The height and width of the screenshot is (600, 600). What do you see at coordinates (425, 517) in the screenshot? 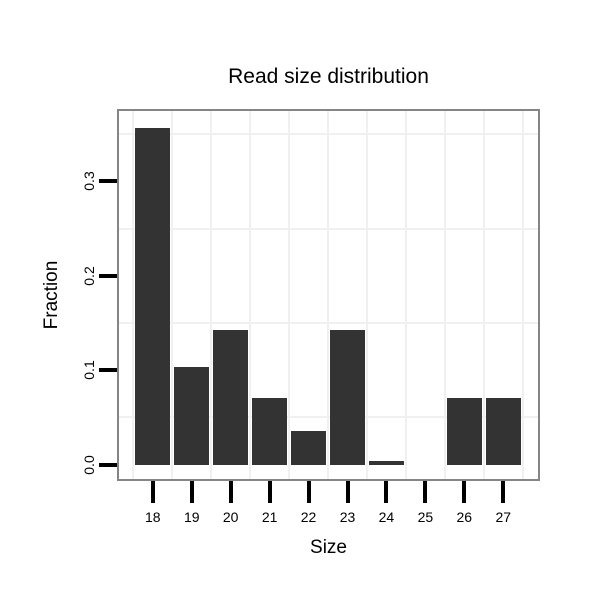
I see `x-tick-label: 25` at bounding box center [425, 517].